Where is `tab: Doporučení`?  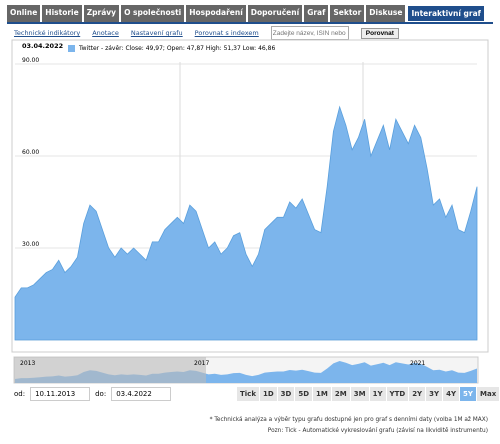
tab: Doporučení is located at coordinates (275, 13).